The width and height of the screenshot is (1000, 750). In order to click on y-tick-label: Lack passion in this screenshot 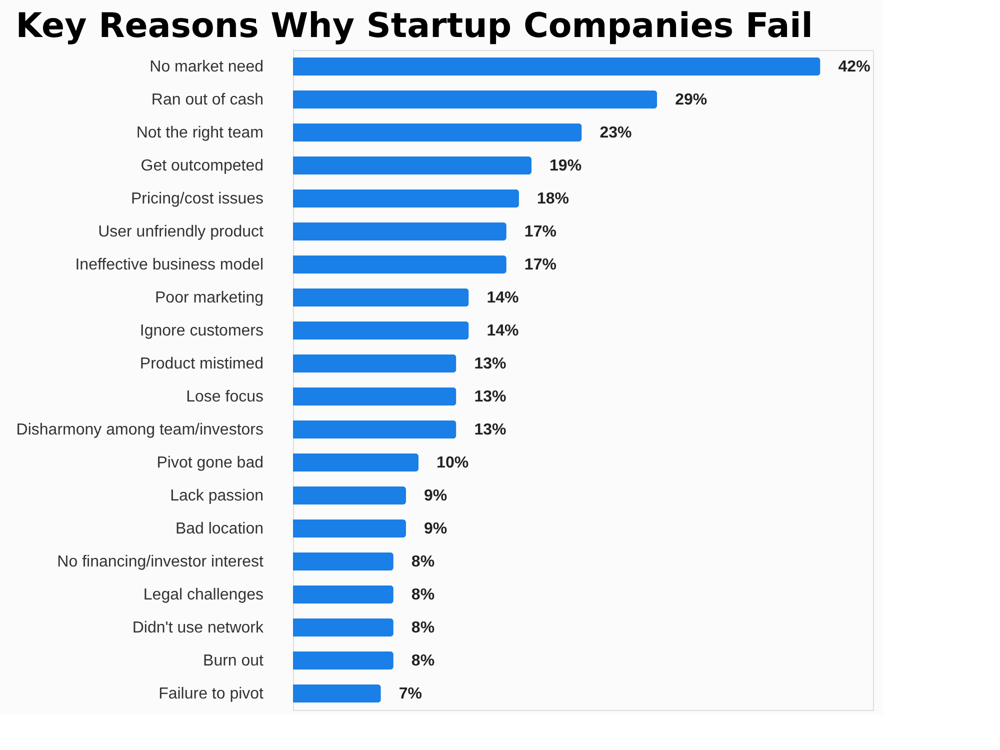, I will do `click(217, 496)`.